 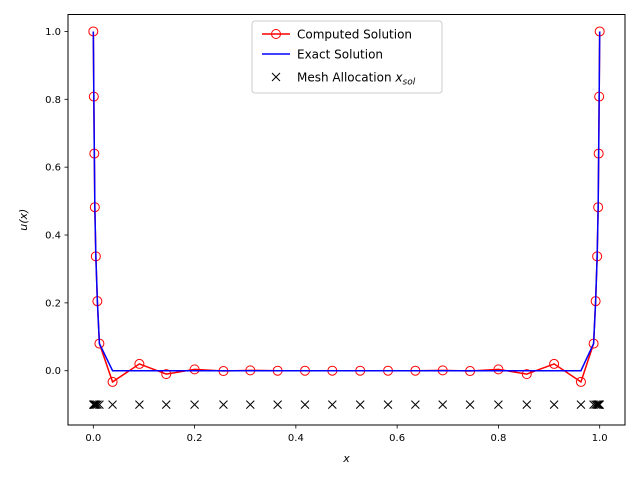 I want to click on y-axis-label: u(x), so click(x=23, y=220).